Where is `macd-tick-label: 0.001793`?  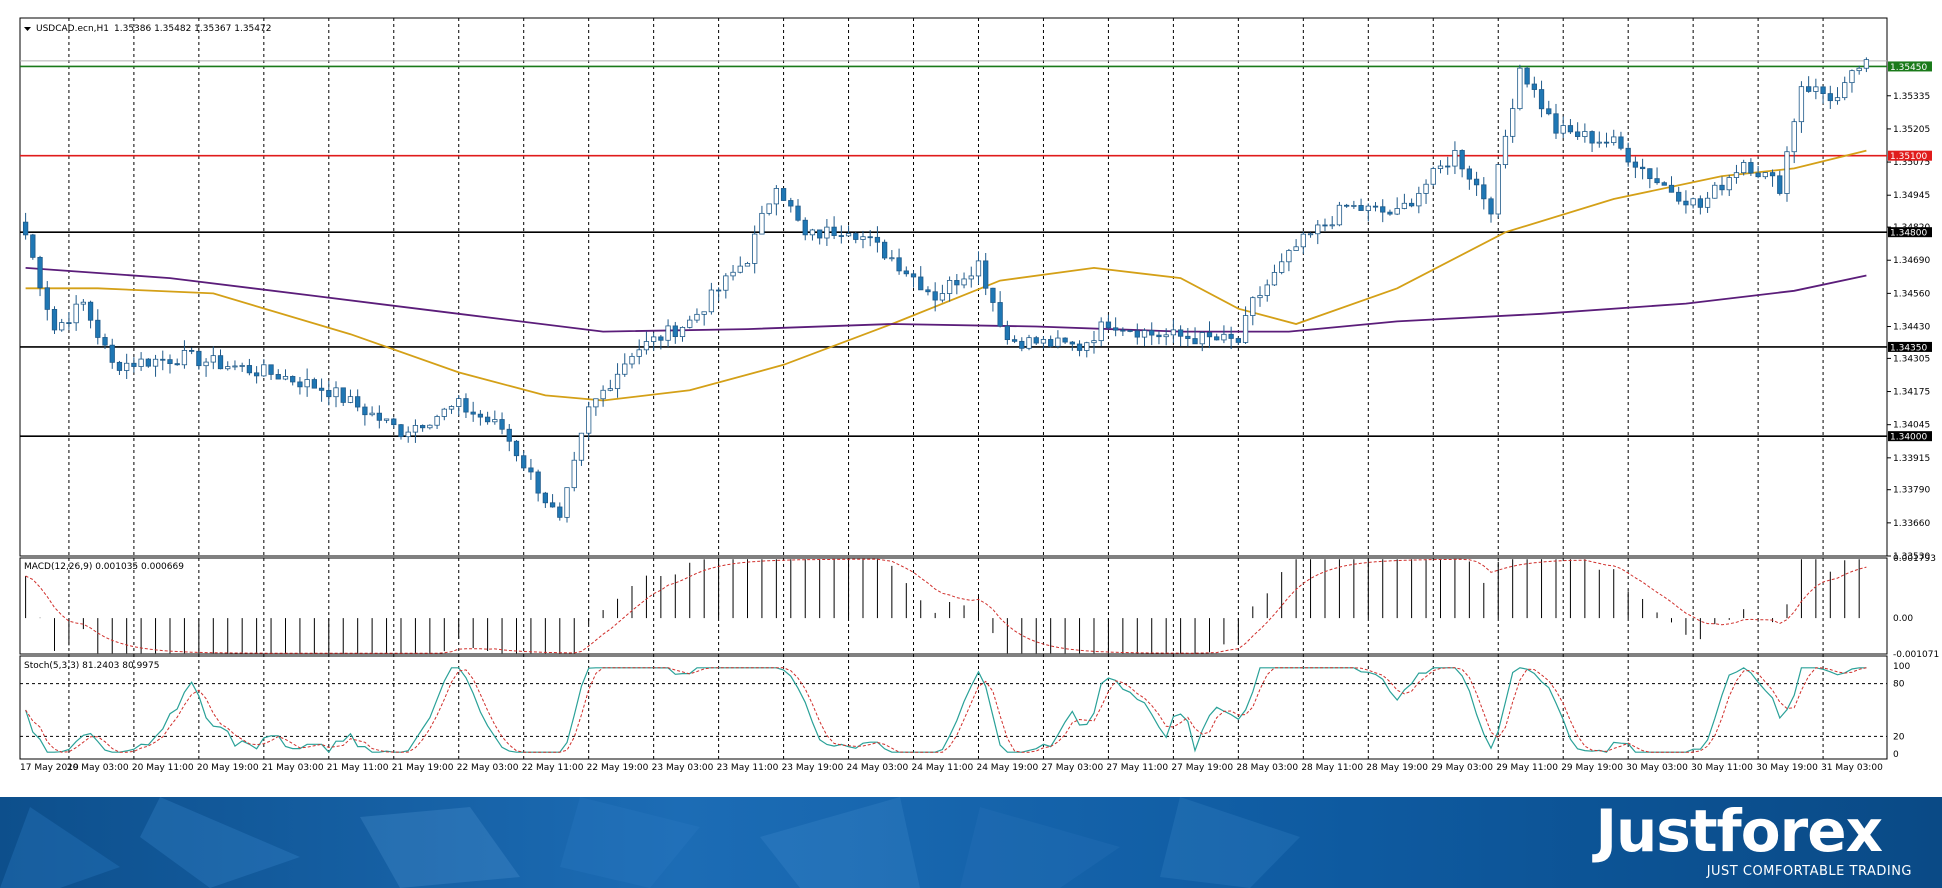 macd-tick-label: 0.001793 is located at coordinates (1914, 559).